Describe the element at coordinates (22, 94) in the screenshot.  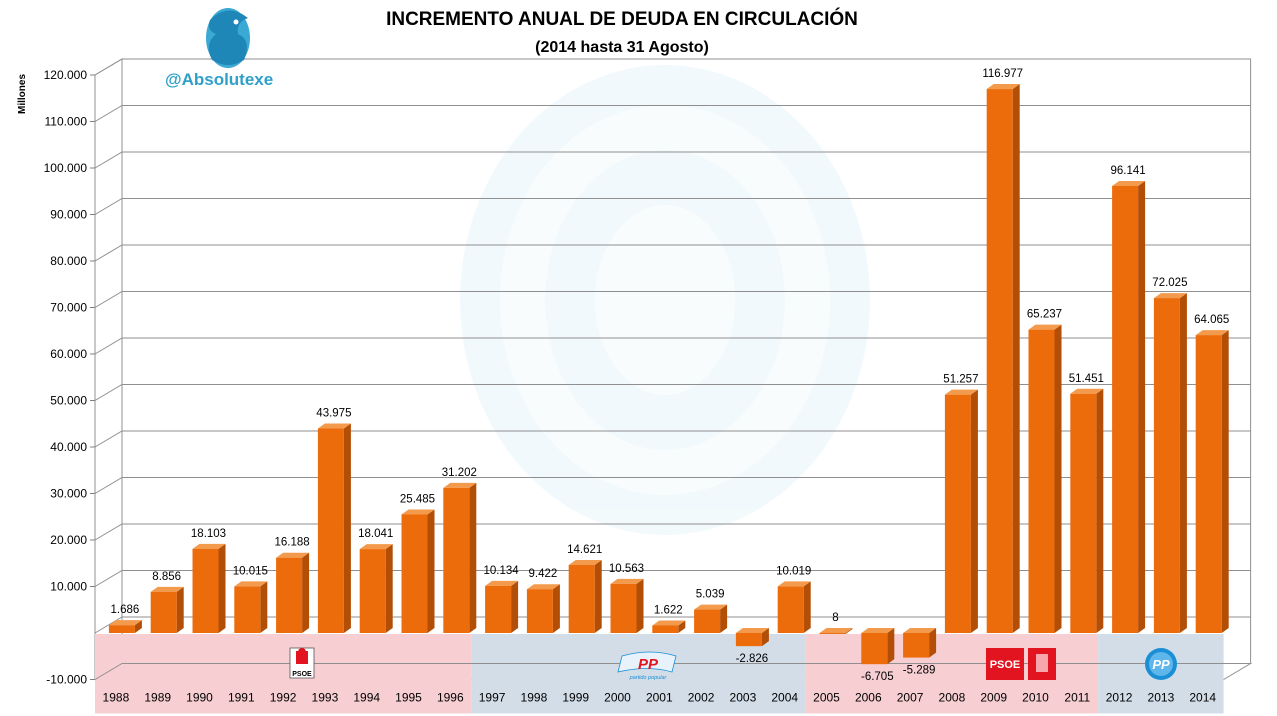
I see `y-axis-title: Millones` at that location.